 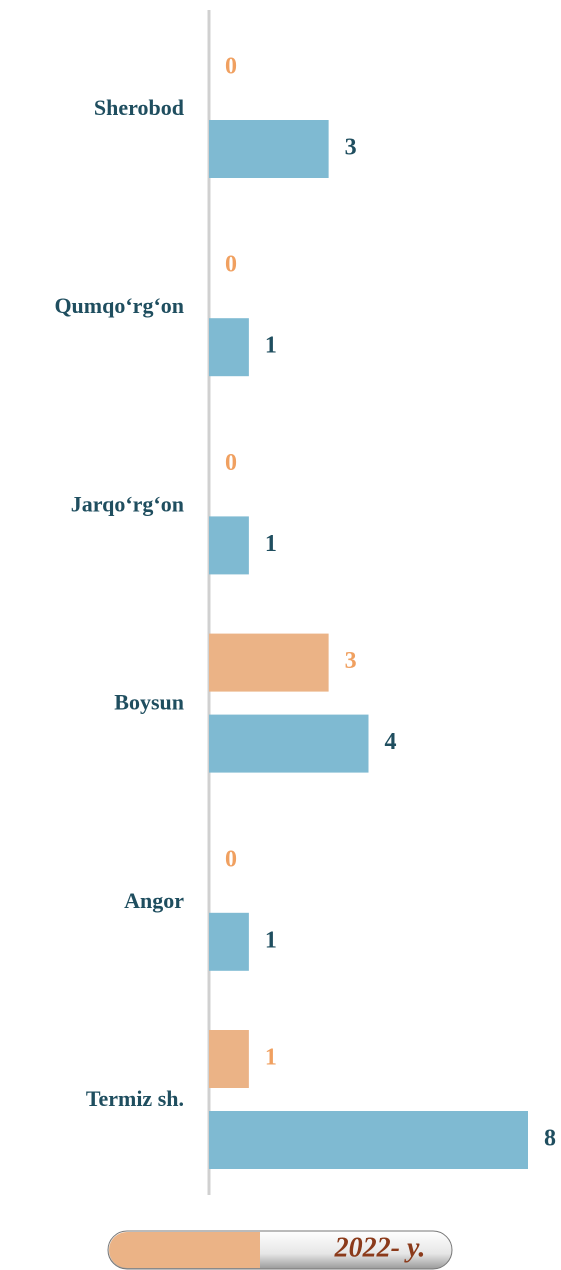 What do you see at coordinates (127, 503) in the screenshot?
I see `category-label: Jarqo‘rg‘on` at bounding box center [127, 503].